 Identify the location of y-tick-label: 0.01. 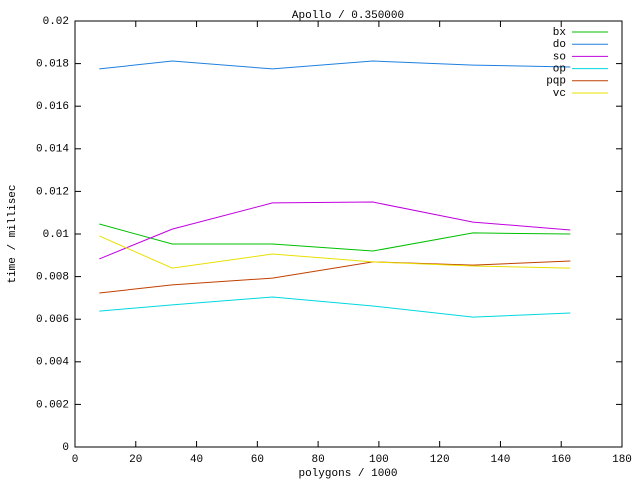
(56, 235).